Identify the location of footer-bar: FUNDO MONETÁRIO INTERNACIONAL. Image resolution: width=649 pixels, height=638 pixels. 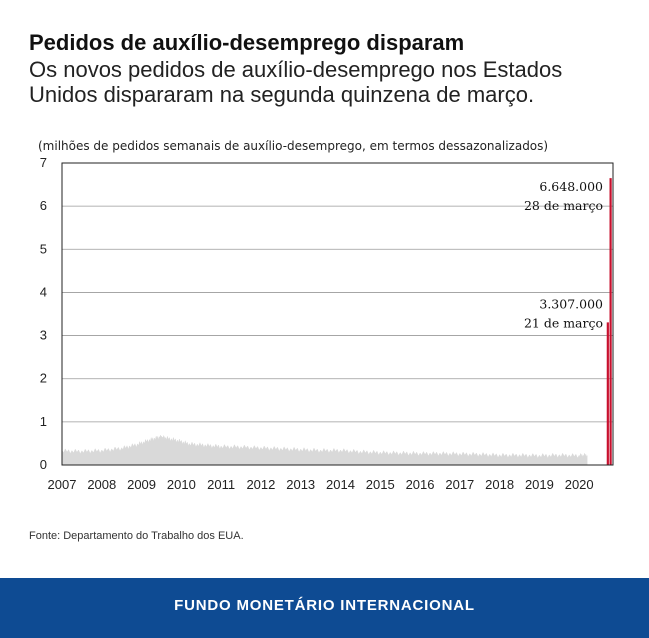
(324, 608).